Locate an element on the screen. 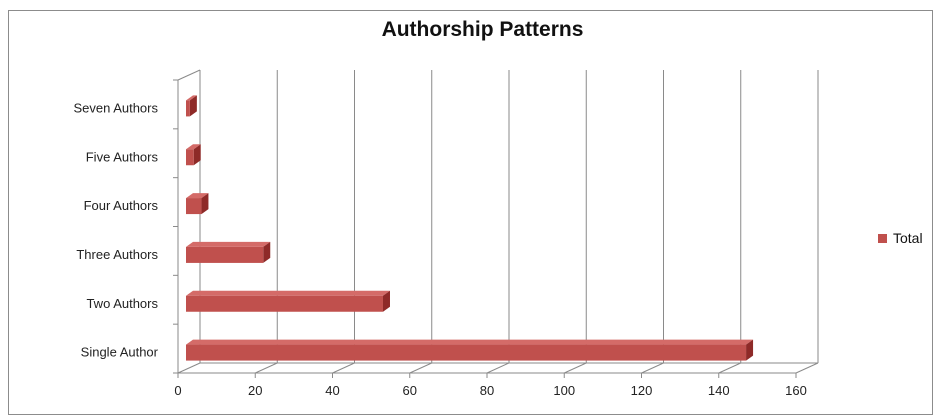 This screenshot has height=417, width=941. y-tick-label: Five Authors is located at coordinates (122, 156).